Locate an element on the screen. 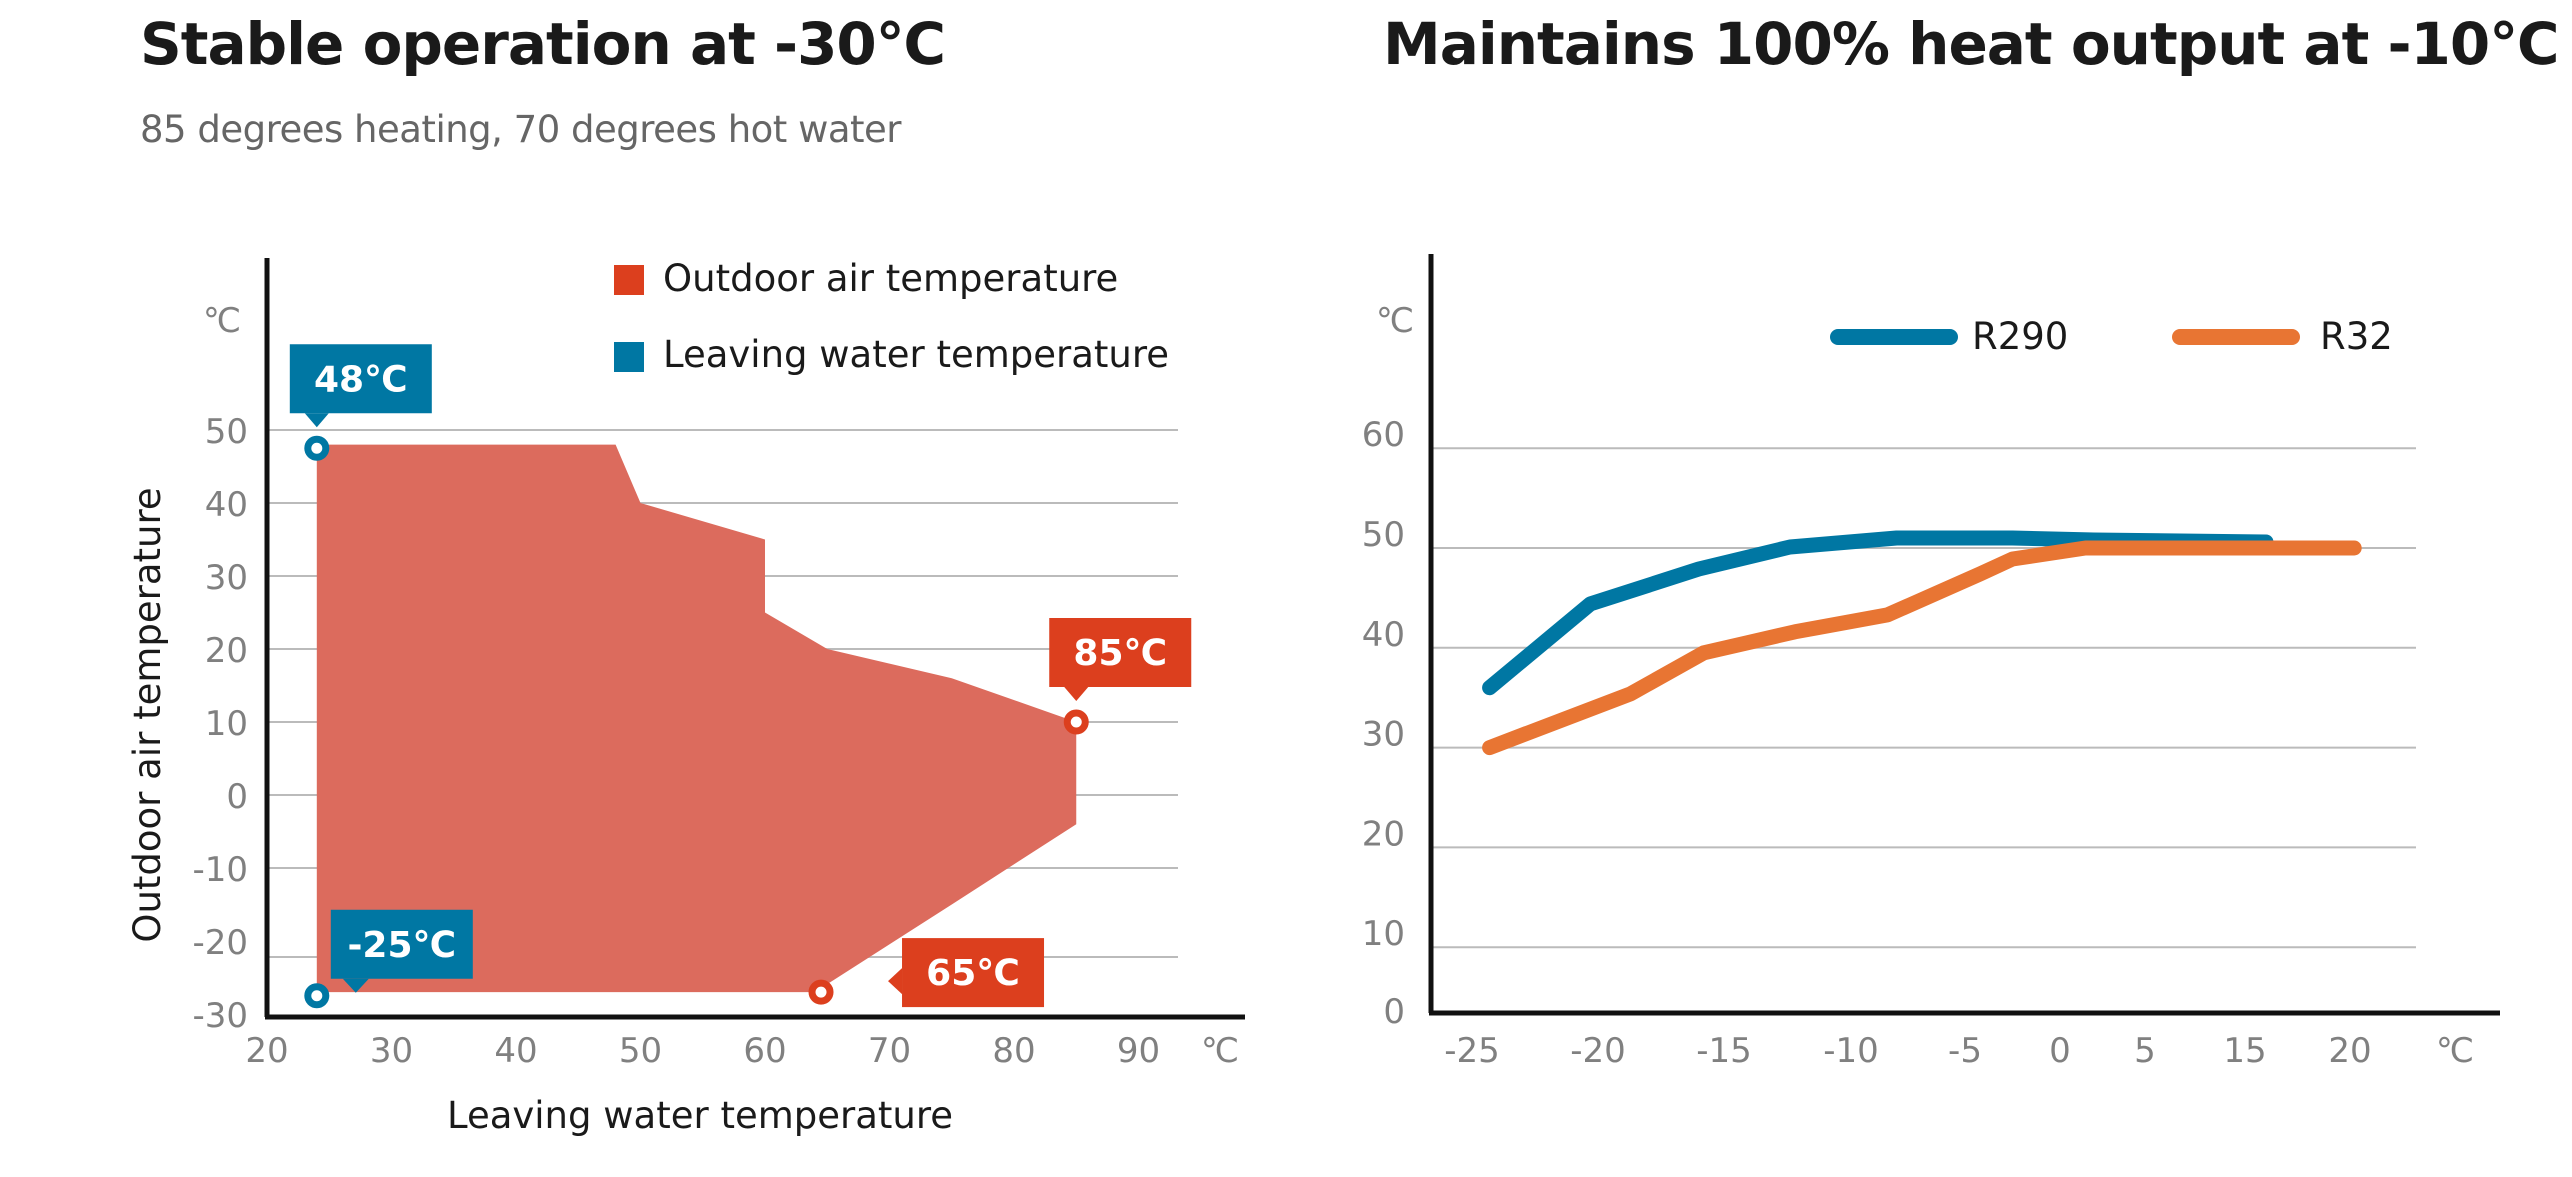 The width and height of the screenshot is (2572, 1177). left-x-unit-label: ℃ is located at coordinates (1220, 1051).